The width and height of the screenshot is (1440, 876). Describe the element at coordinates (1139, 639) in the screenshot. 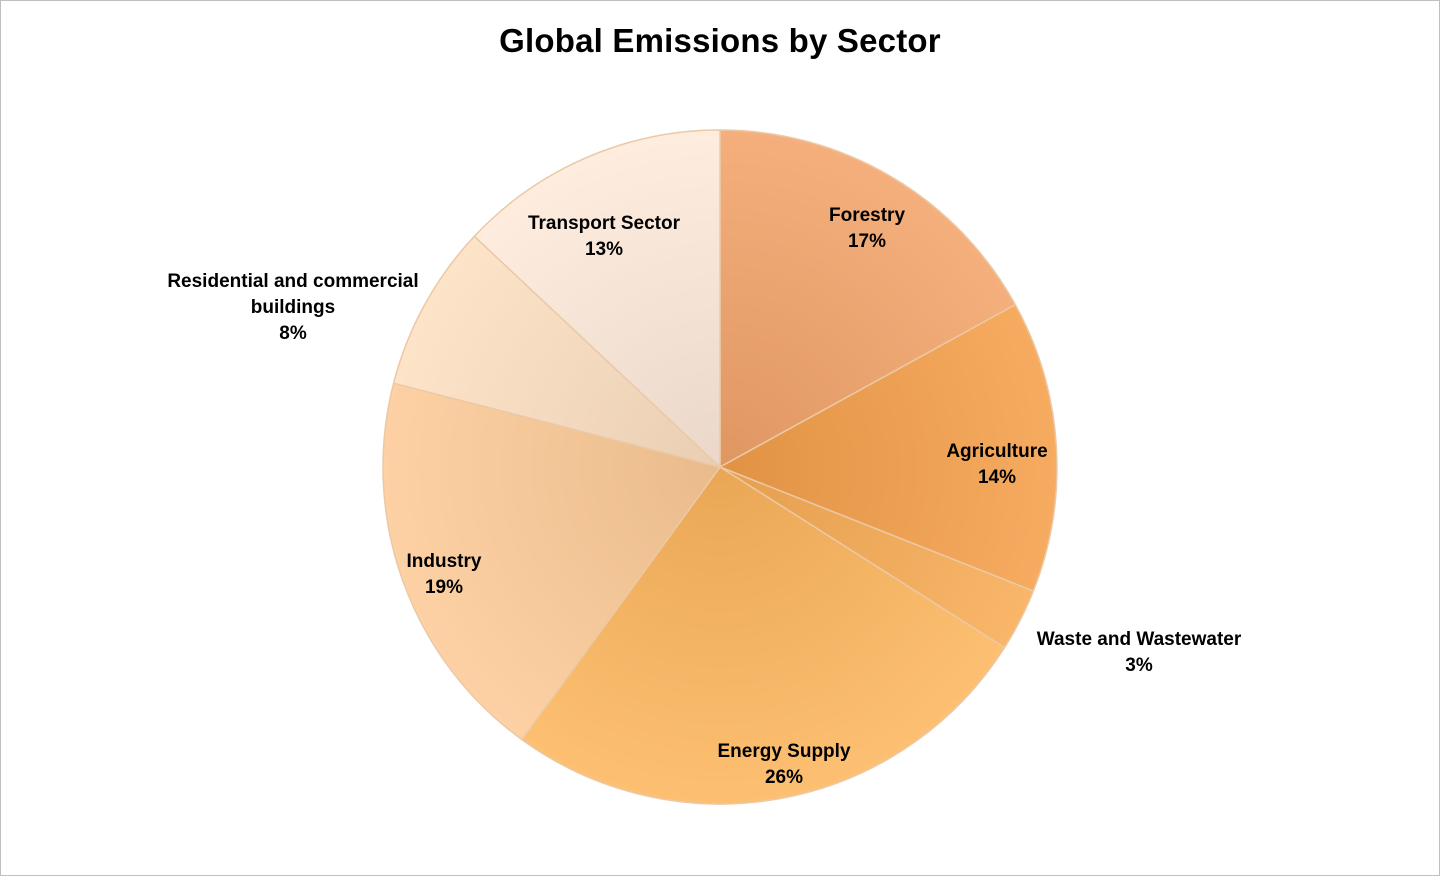

I see `slice-name-label: Waste and Wastewater` at that location.